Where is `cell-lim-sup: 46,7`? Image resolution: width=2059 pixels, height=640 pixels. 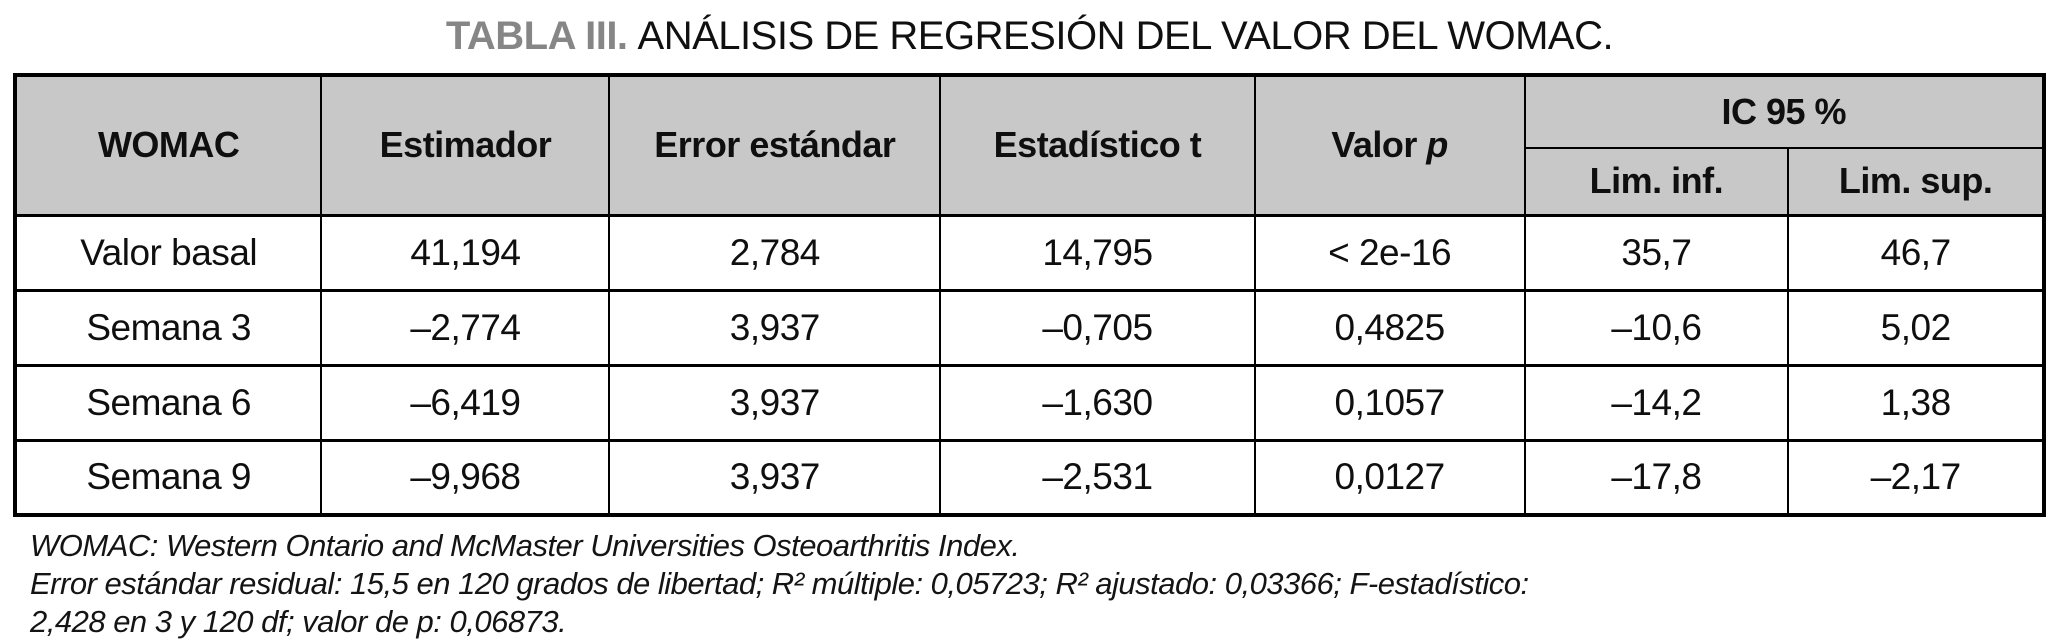 cell-lim-sup: 46,7 is located at coordinates (1916, 252).